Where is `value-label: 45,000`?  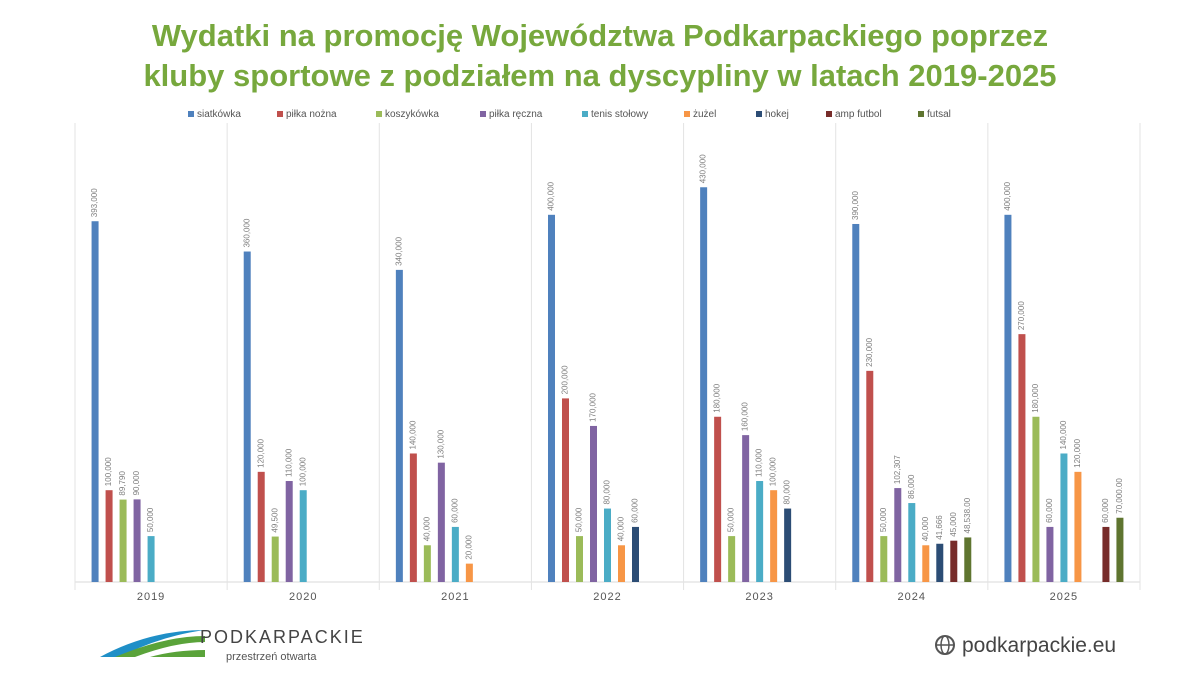
value-label: 45,000 is located at coordinates (953, 524).